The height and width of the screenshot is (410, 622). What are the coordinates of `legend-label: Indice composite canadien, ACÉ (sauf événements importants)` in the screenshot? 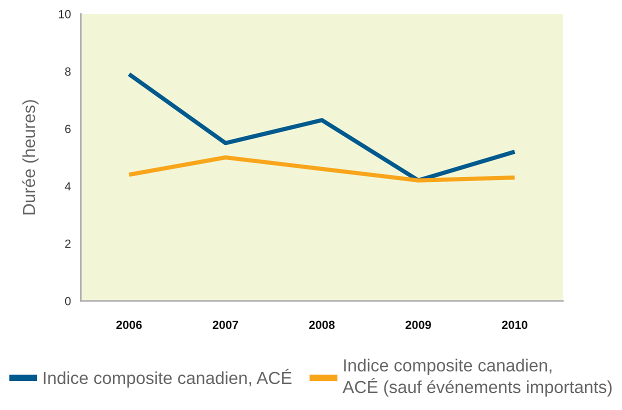 It's located at (477, 377).